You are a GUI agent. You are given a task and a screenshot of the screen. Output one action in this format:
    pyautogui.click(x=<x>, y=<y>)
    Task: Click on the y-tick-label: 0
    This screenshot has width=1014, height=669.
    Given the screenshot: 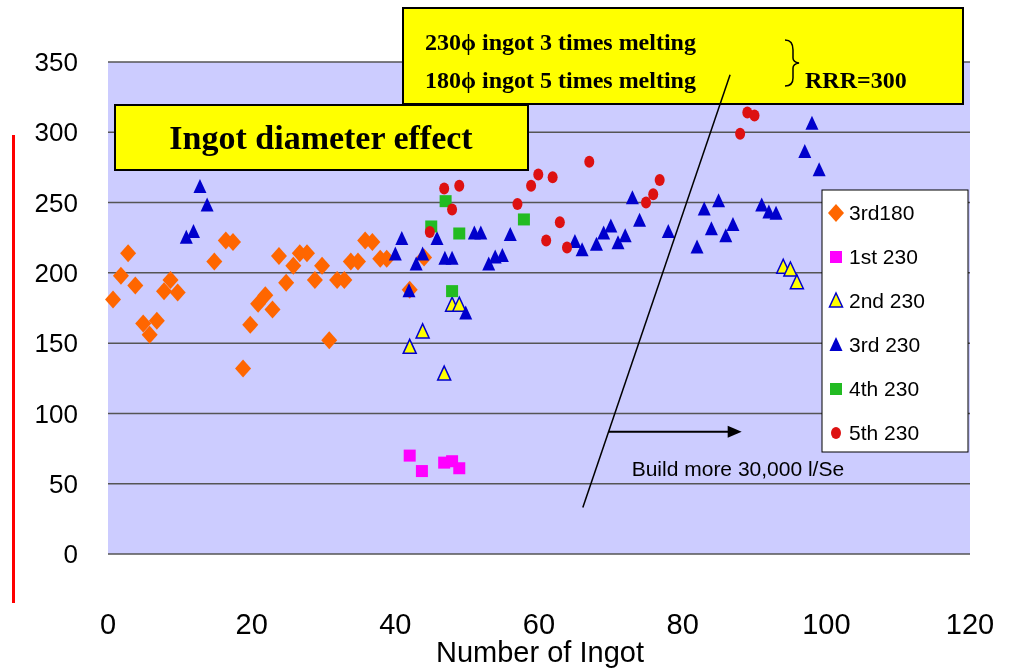 What is the action you would take?
    pyautogui.click(x=70, y=554)
    